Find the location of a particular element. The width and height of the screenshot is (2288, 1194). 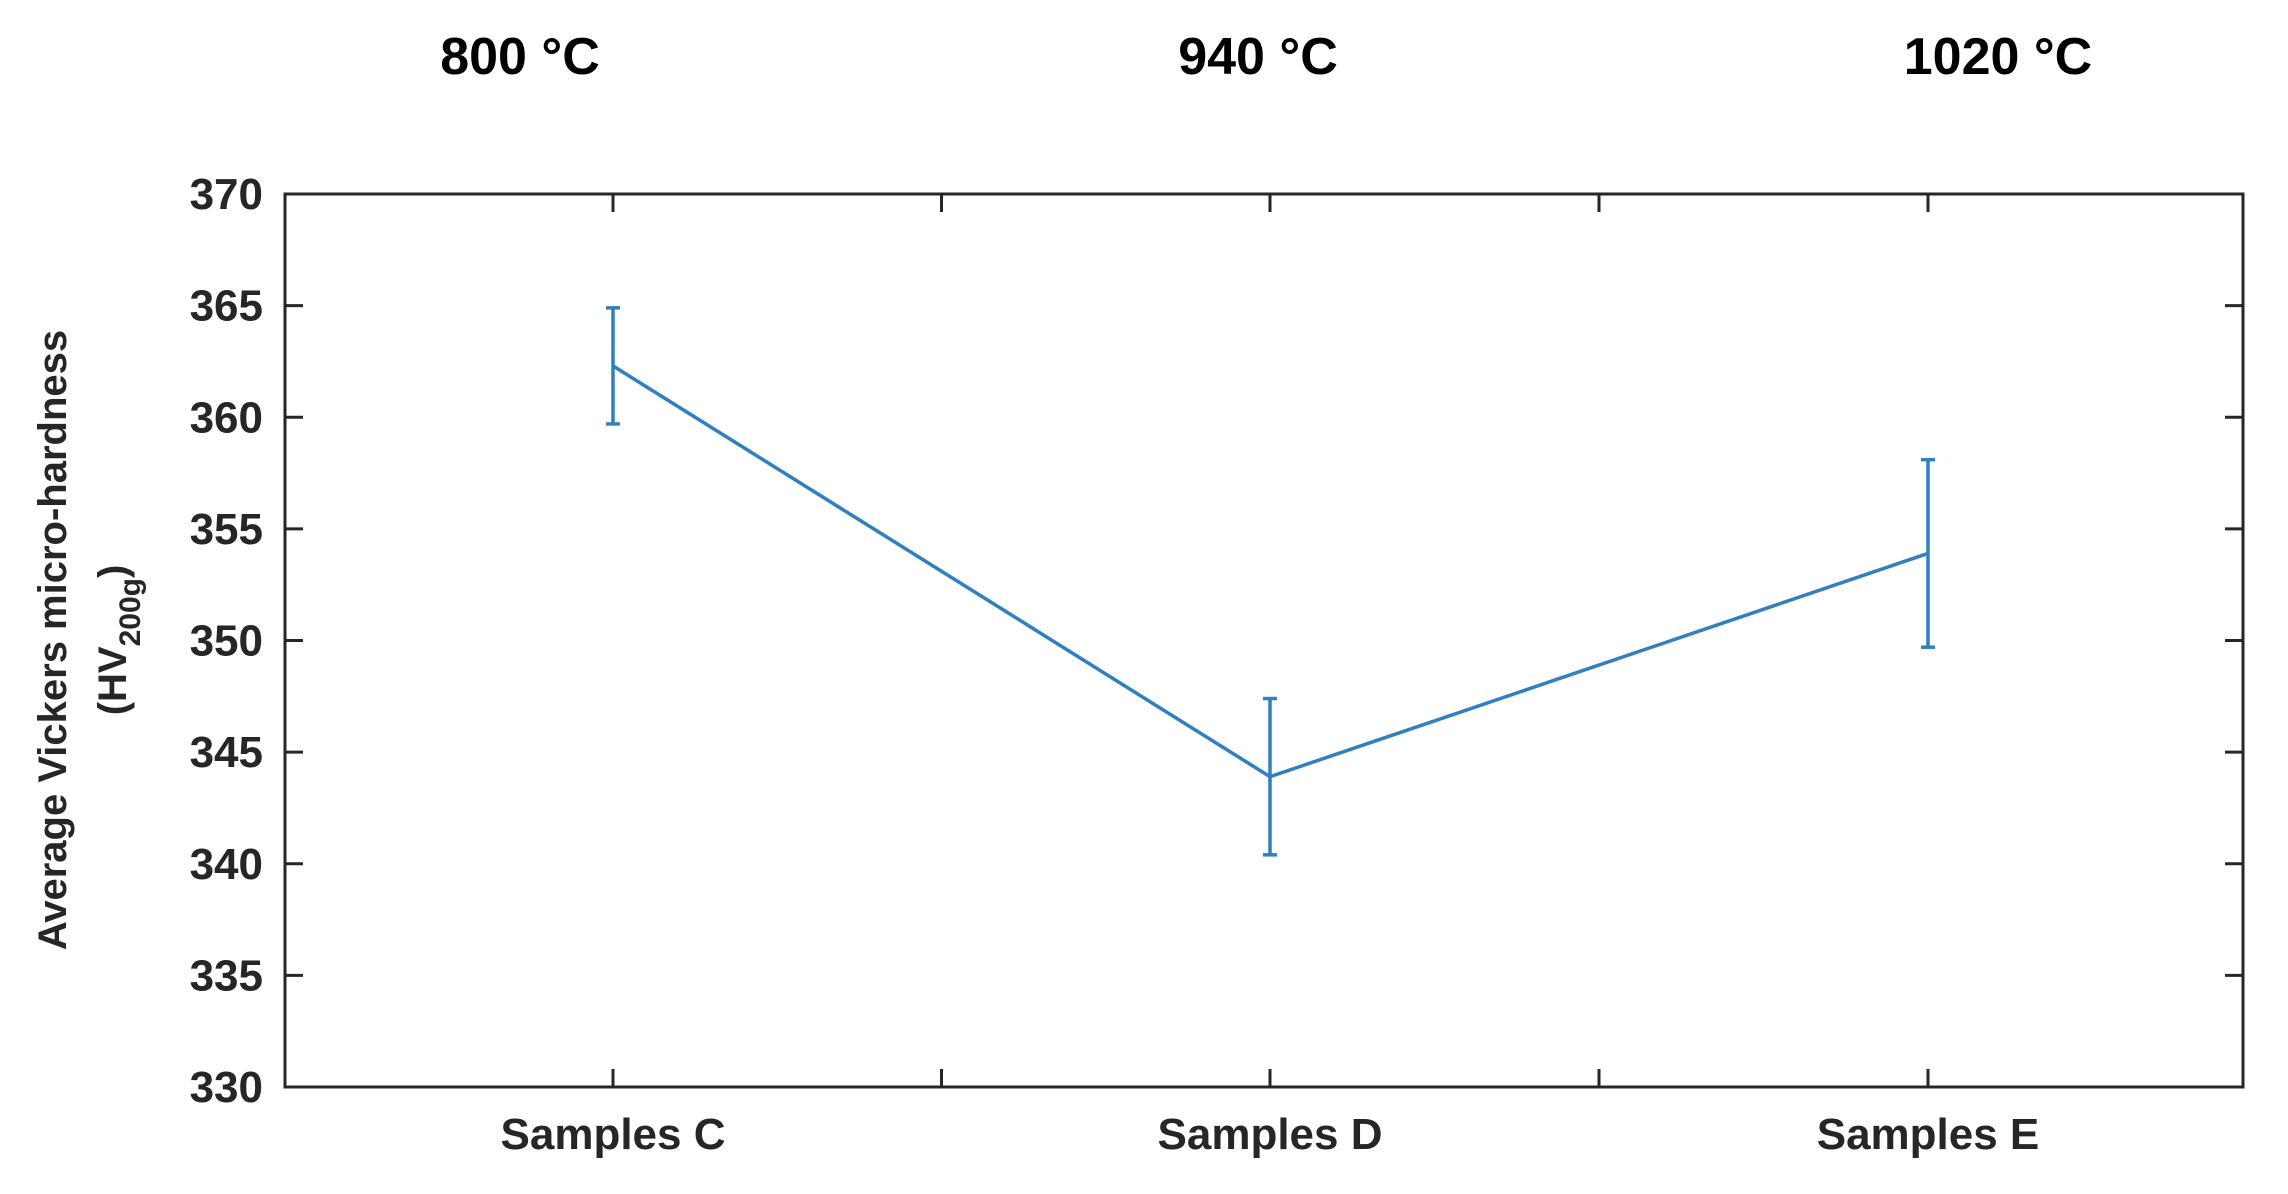

y-tick-label: 330 is located at coordinates (226, 1087).